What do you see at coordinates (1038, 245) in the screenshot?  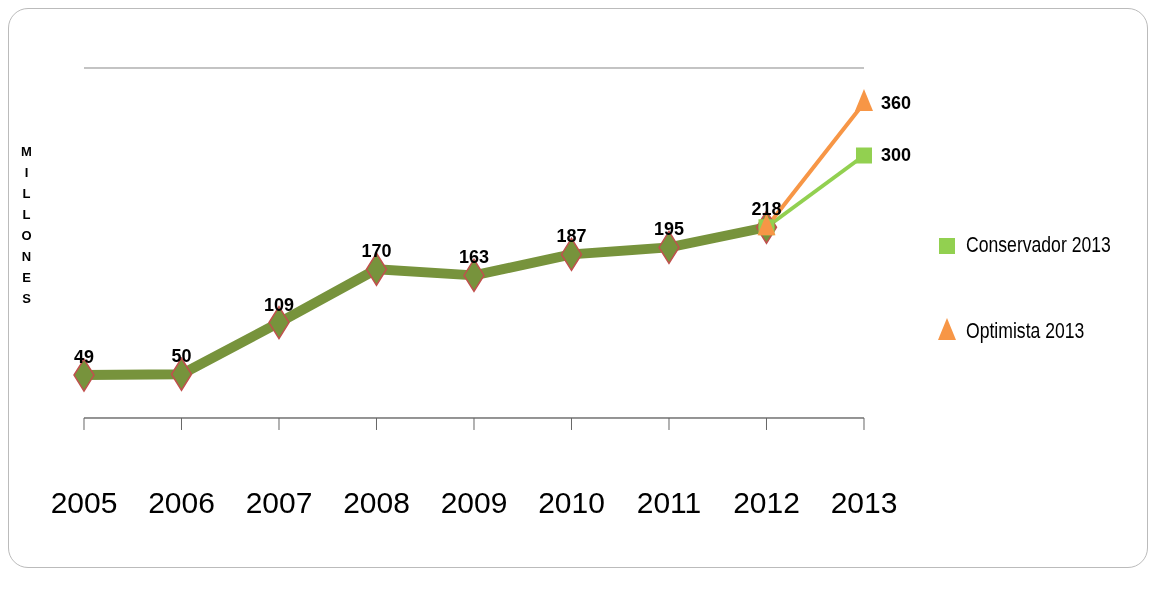 I see `legend-label: Conservador 2013` at bounding box center [1038, 245].